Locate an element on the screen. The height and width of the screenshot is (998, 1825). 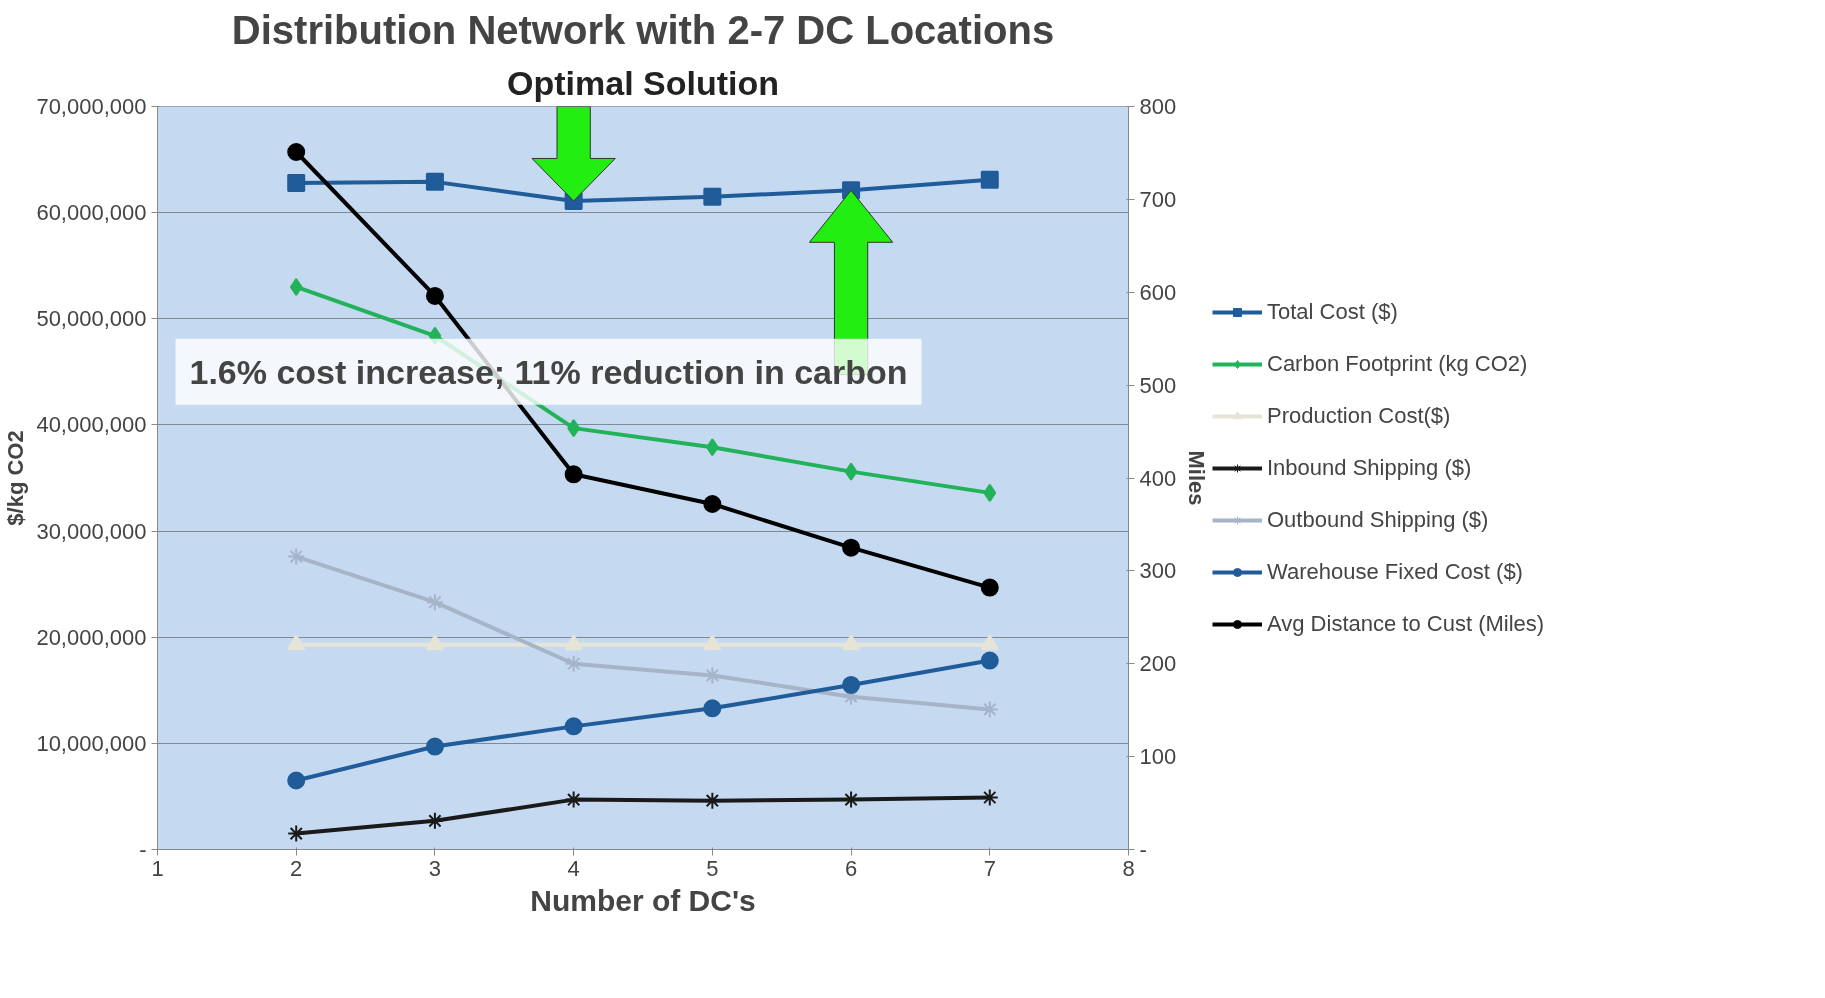
legend-label: Carbon Footprint (kg CO2) is located at coordinates (1397, 364).